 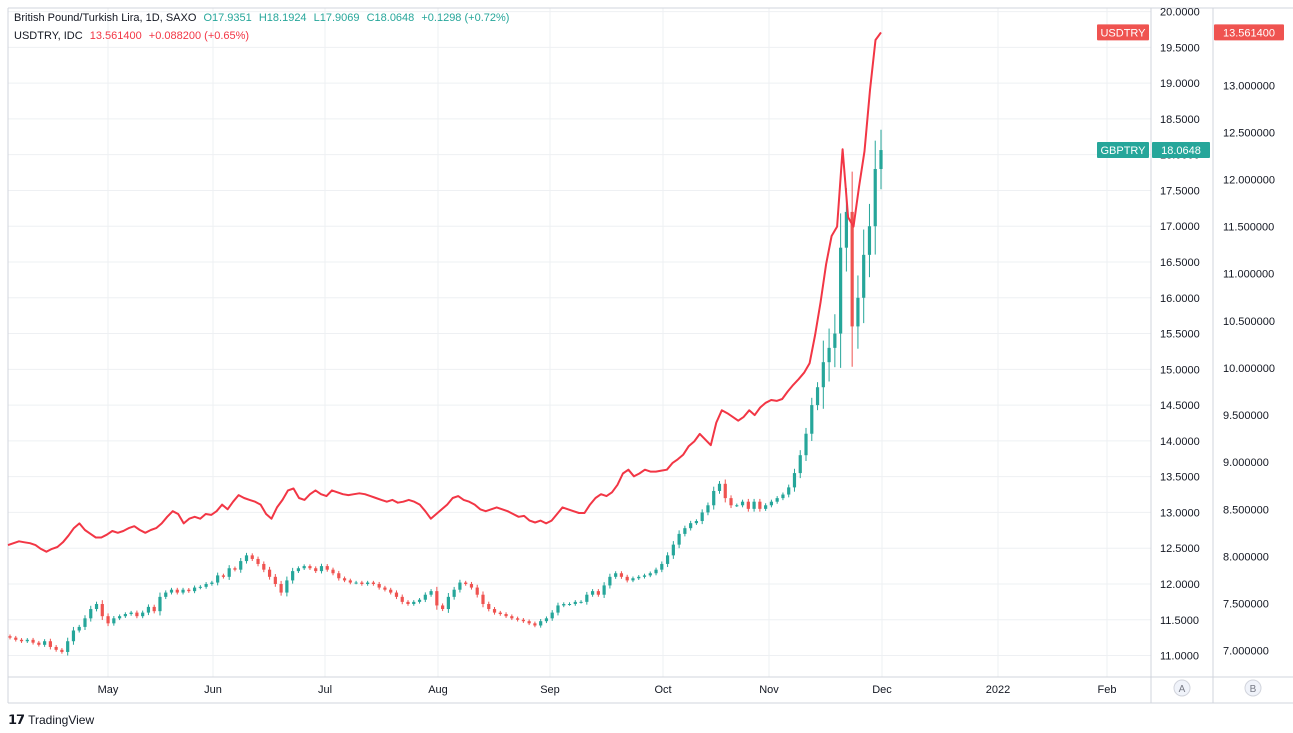 I want to click on x-tick-label: May, so click(x=108, y=690).